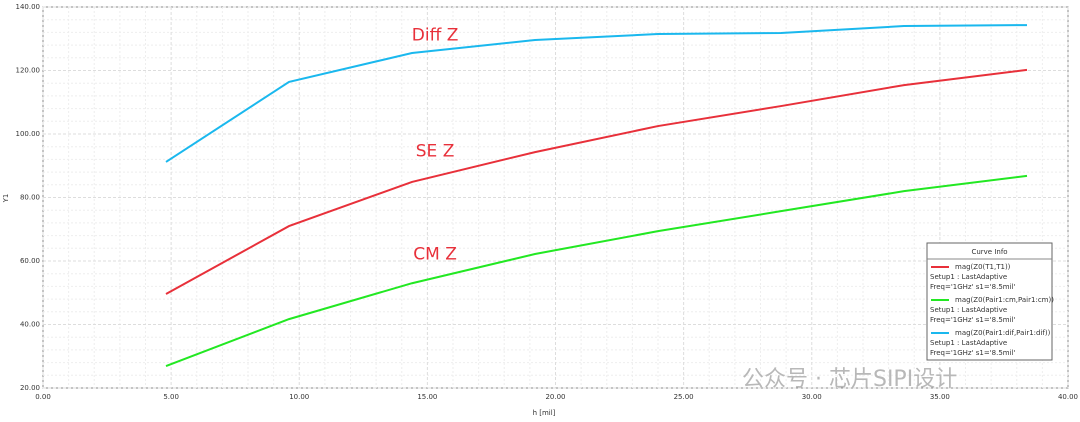 The image size is (1080, 422). I want to click on x-tick-label: 5.00, so click(171, 397).